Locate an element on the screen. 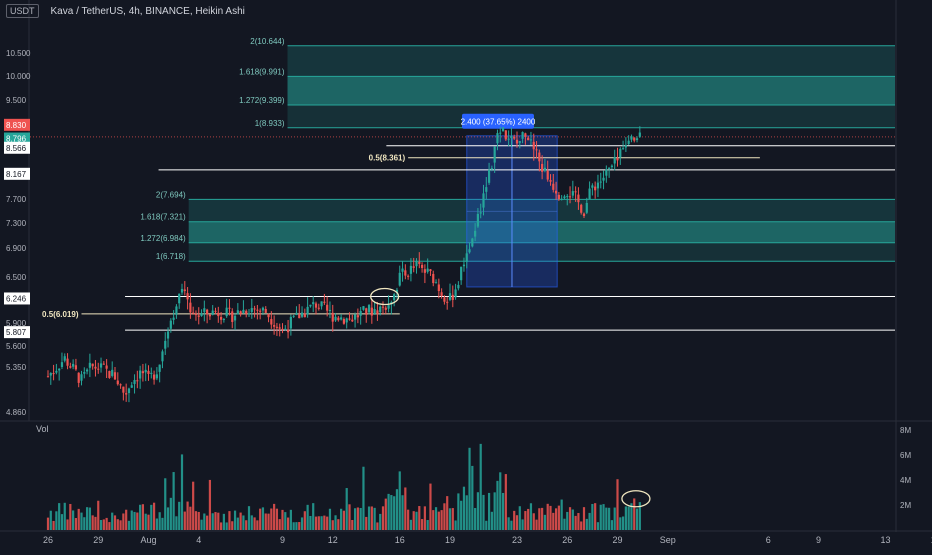  price-tick-label: 7.700 is located at coordinates (16, 199).